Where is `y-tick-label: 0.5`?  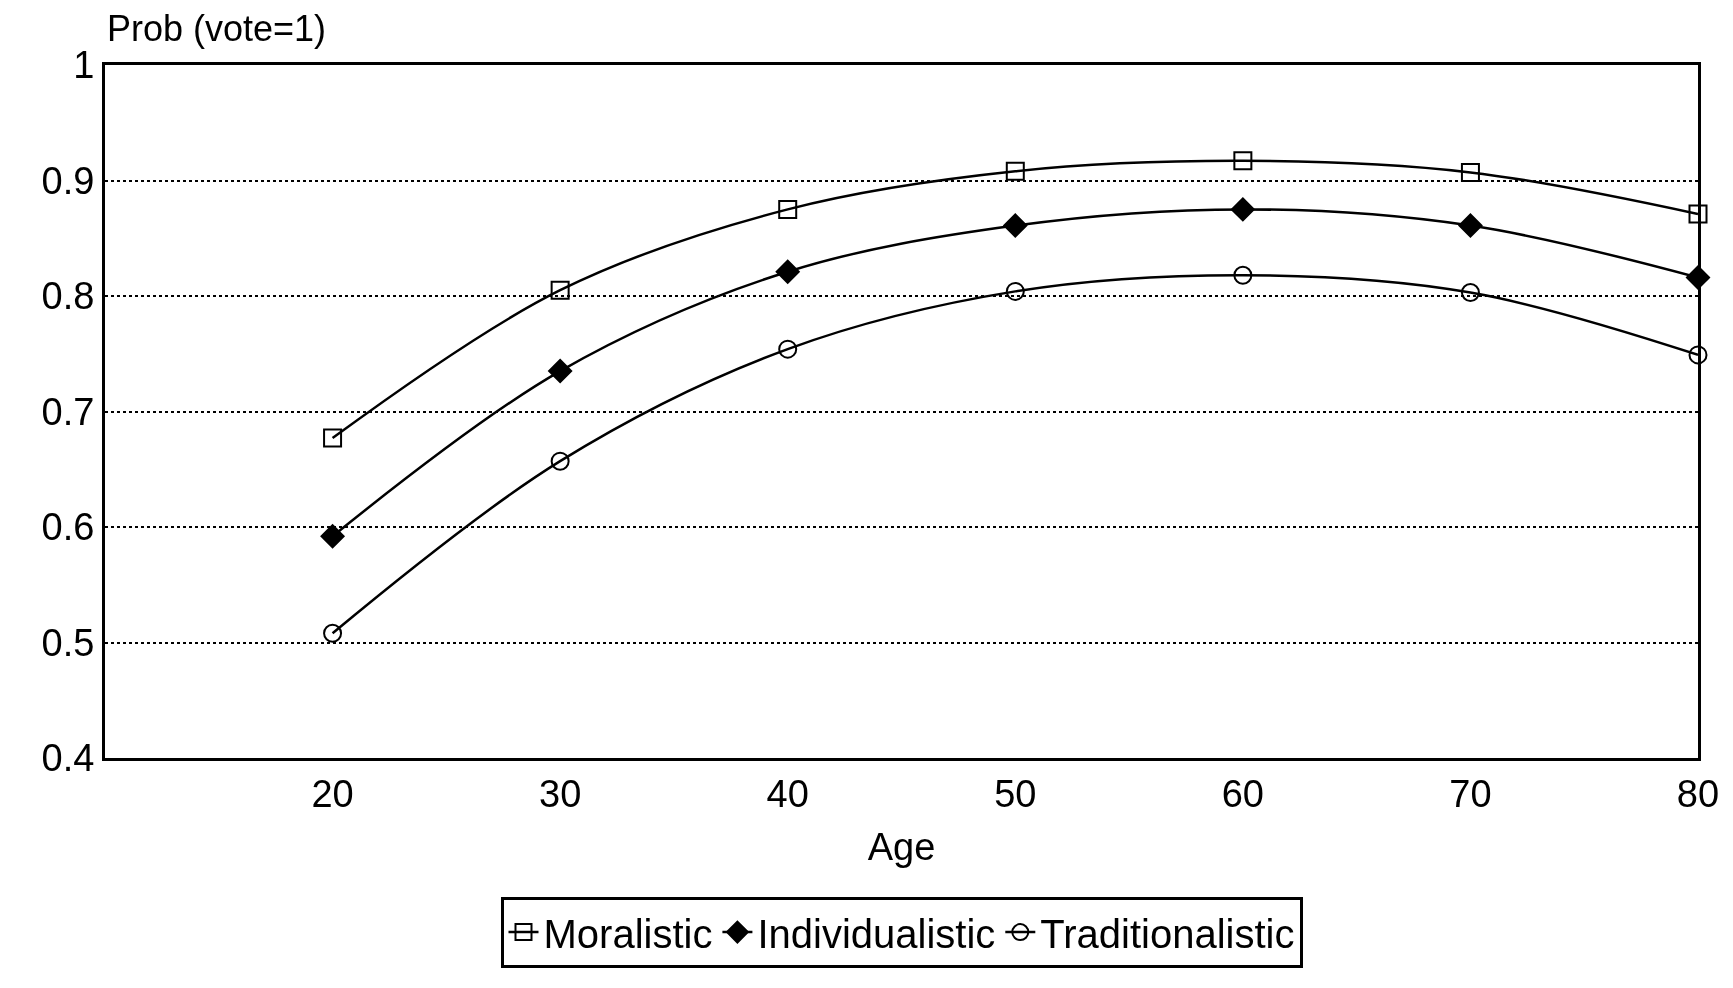
y-tick-label: 0.5 is located at coordinates (68, 642).